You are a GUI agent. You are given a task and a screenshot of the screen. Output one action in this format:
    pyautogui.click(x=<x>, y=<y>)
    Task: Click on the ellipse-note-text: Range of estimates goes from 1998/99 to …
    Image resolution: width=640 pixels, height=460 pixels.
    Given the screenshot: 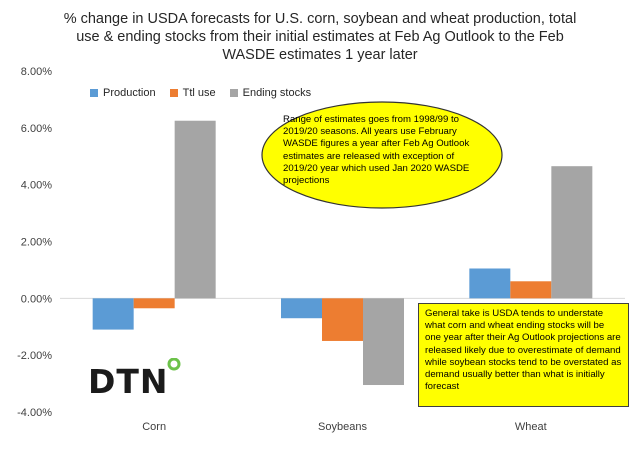 What is the action you would take?
    pyautogui.click(x=376, y=150)
    